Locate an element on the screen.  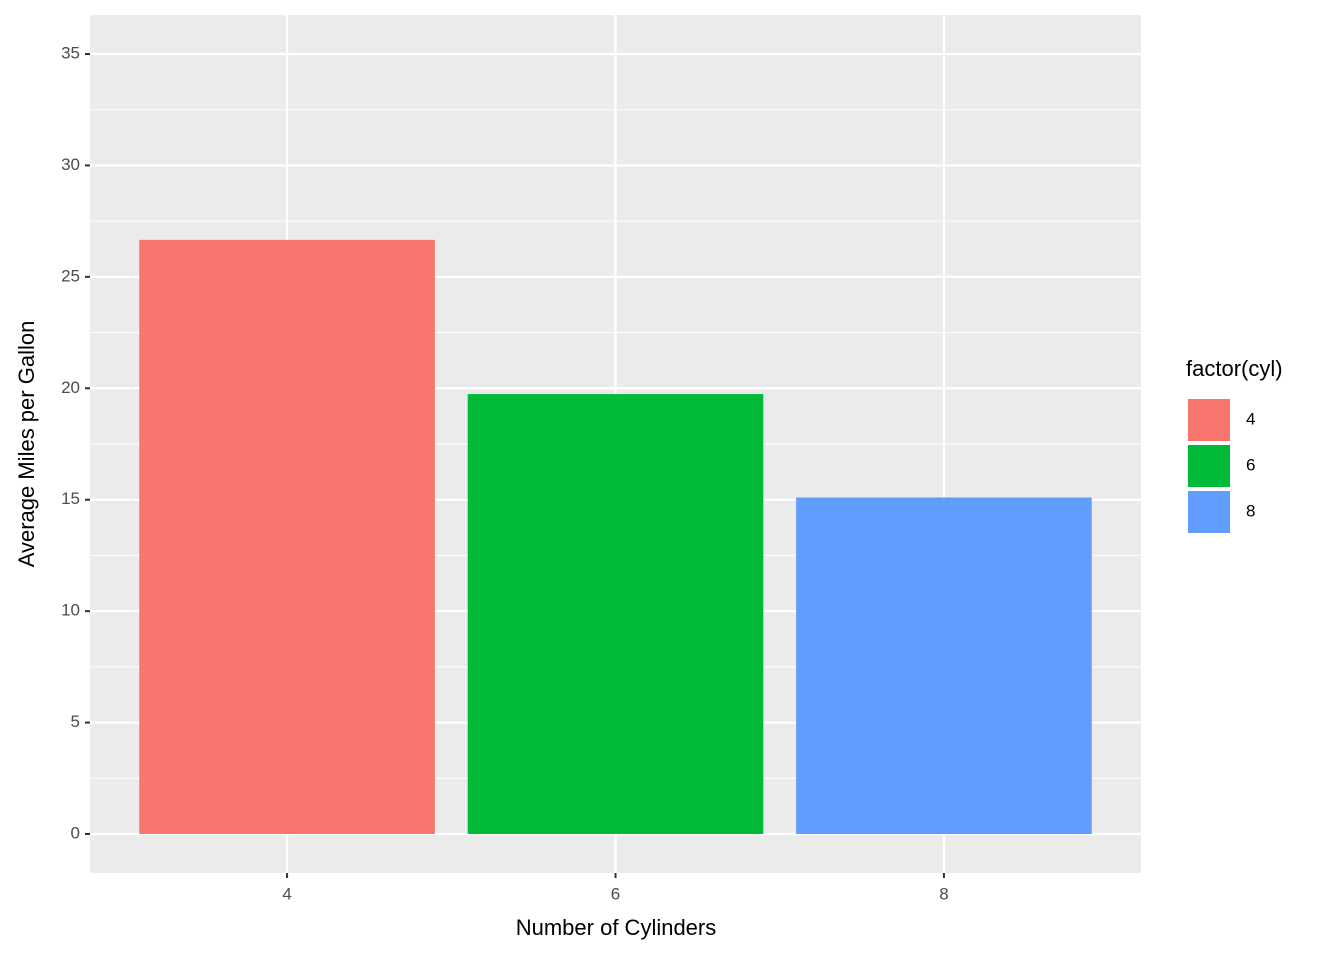
y-tick-label: 10 is located at coordinates (70, 610).